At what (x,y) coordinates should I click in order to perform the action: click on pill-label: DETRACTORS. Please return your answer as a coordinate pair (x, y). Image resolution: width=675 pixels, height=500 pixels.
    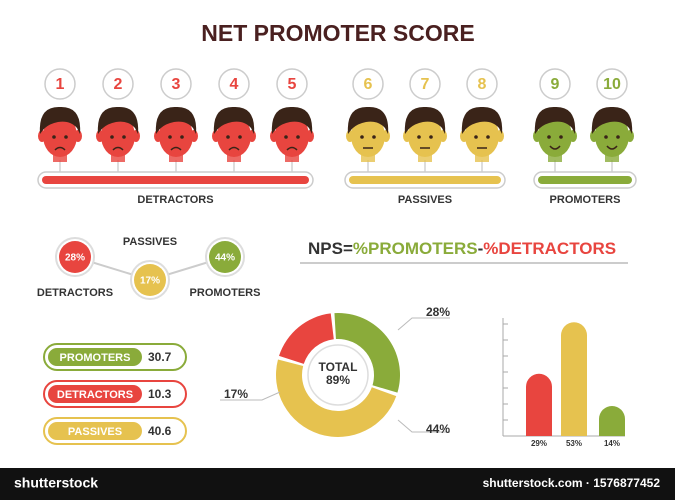
    Looking at the image, I should click on (95, 395).